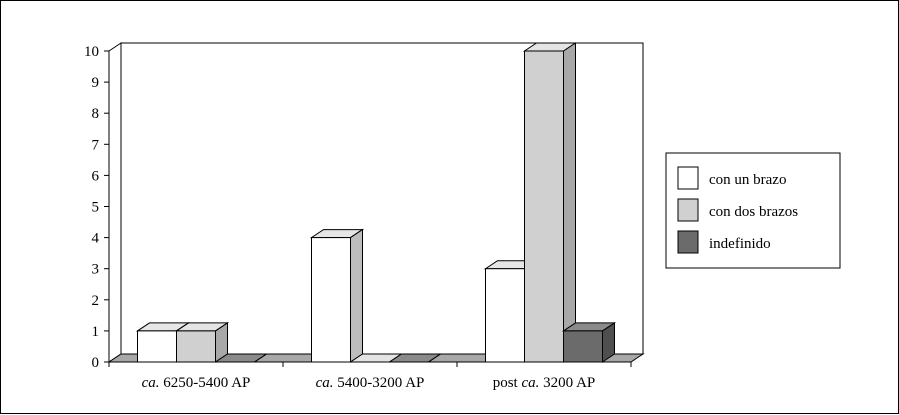 This screenshot has height=415, width=899. What do you see at coordinates (96, 114) in the screenshot?
I see `y-tick-label: 8` at bounding box center [96, 114].